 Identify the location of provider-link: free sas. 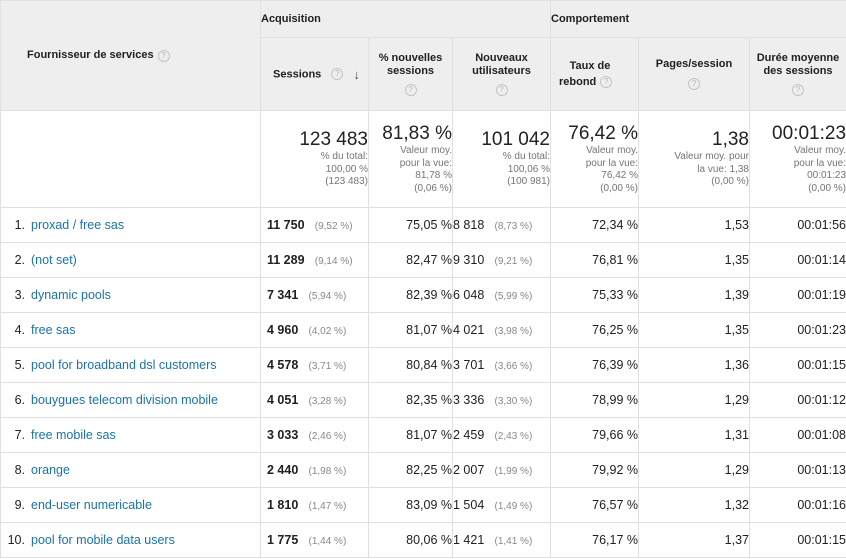
(53, 330).